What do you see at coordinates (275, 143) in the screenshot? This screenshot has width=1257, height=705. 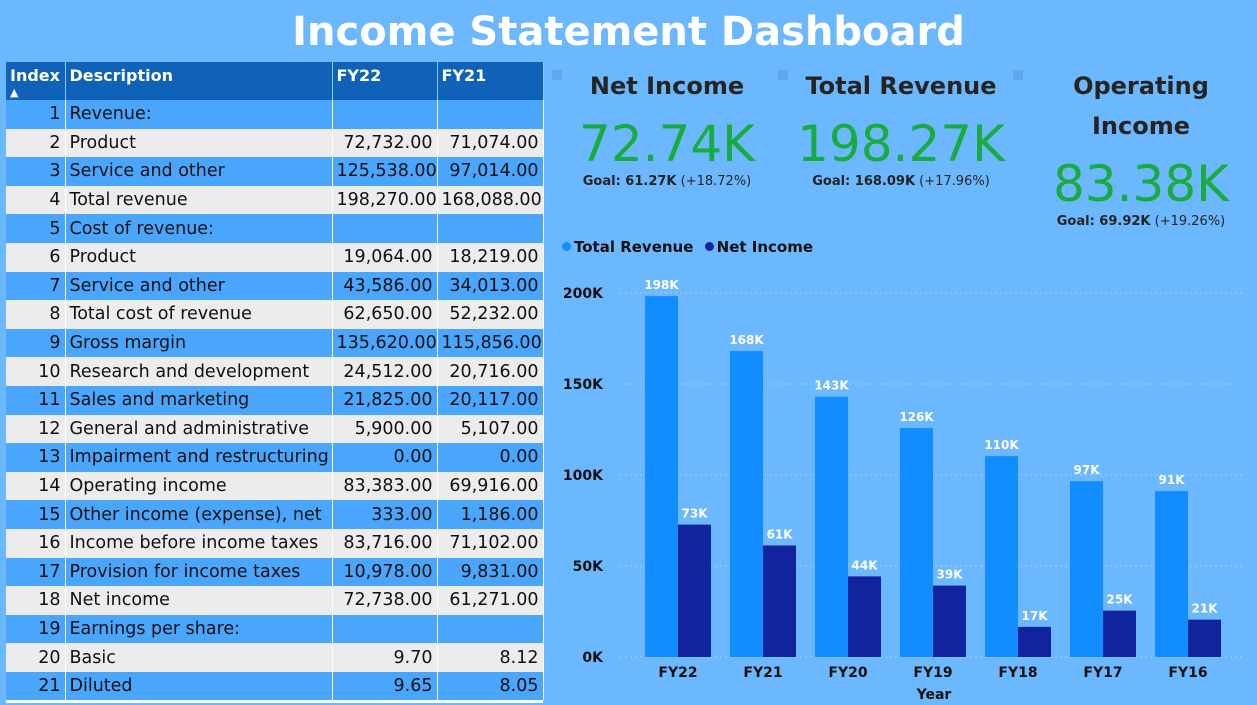 I see `table-row: 2 Product 72,732.00 71,074.00` at bounding box center [275, 143].